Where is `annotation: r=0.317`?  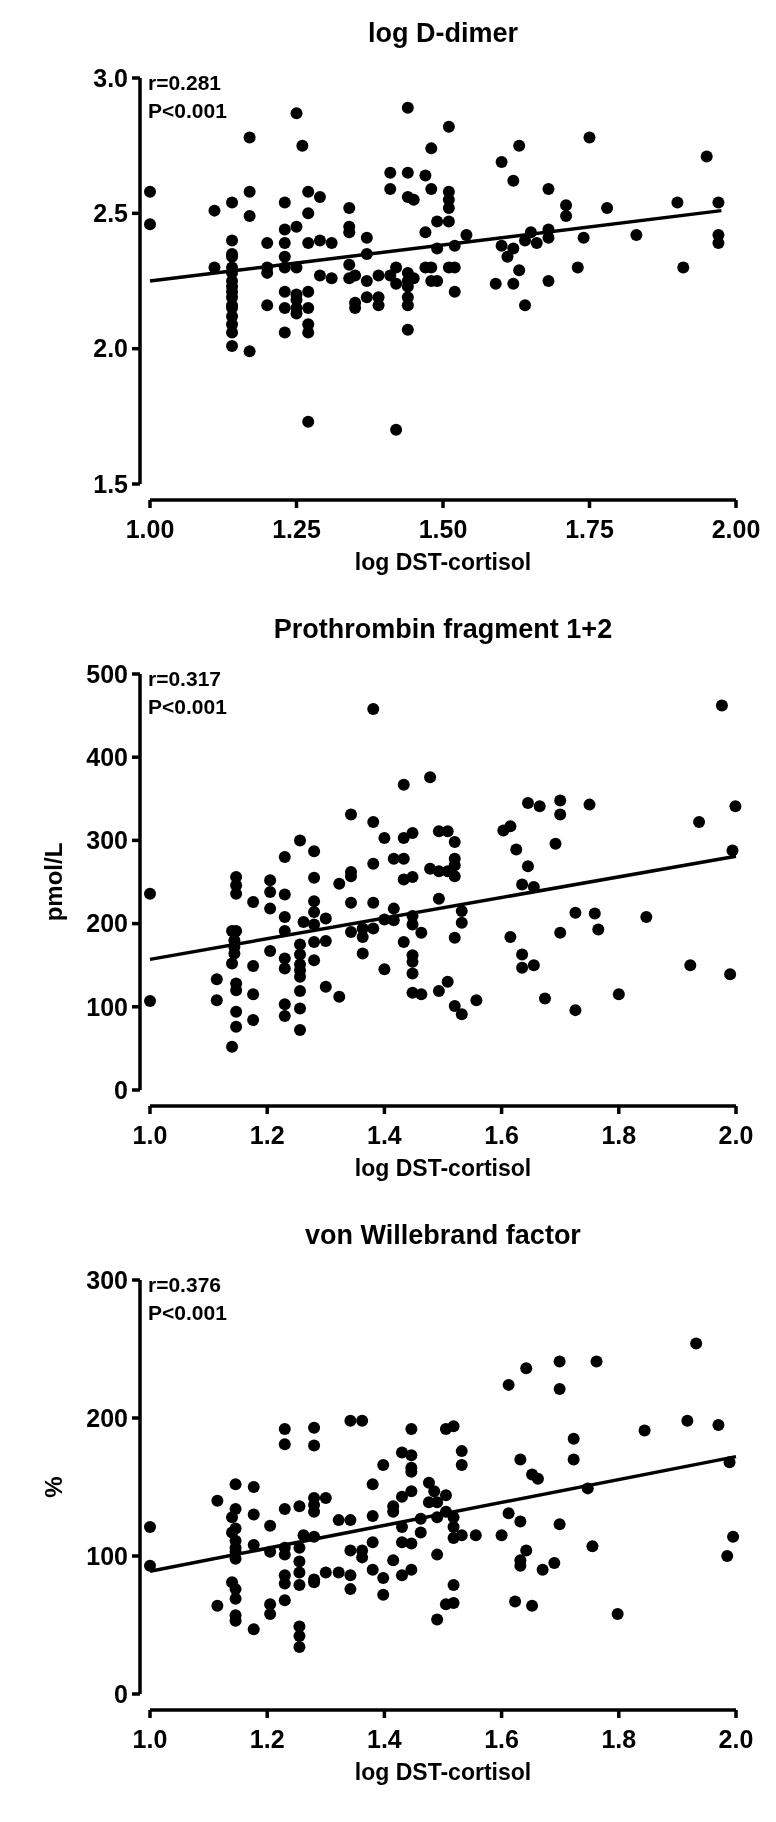 annotation: r=0.317 is located at coordinates (184, 678).